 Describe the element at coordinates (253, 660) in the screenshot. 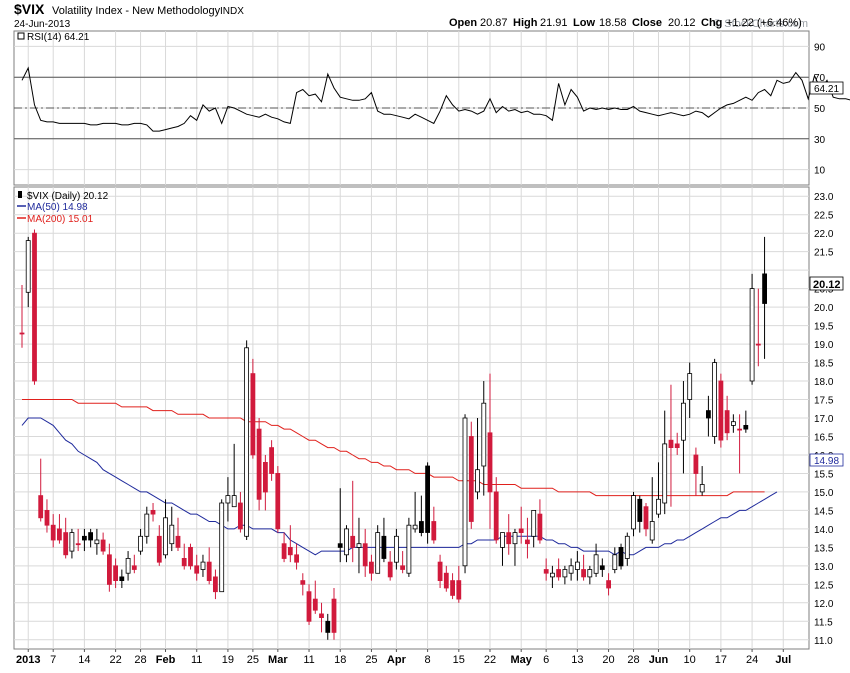

I see `x-tick-label: 25` at that location.